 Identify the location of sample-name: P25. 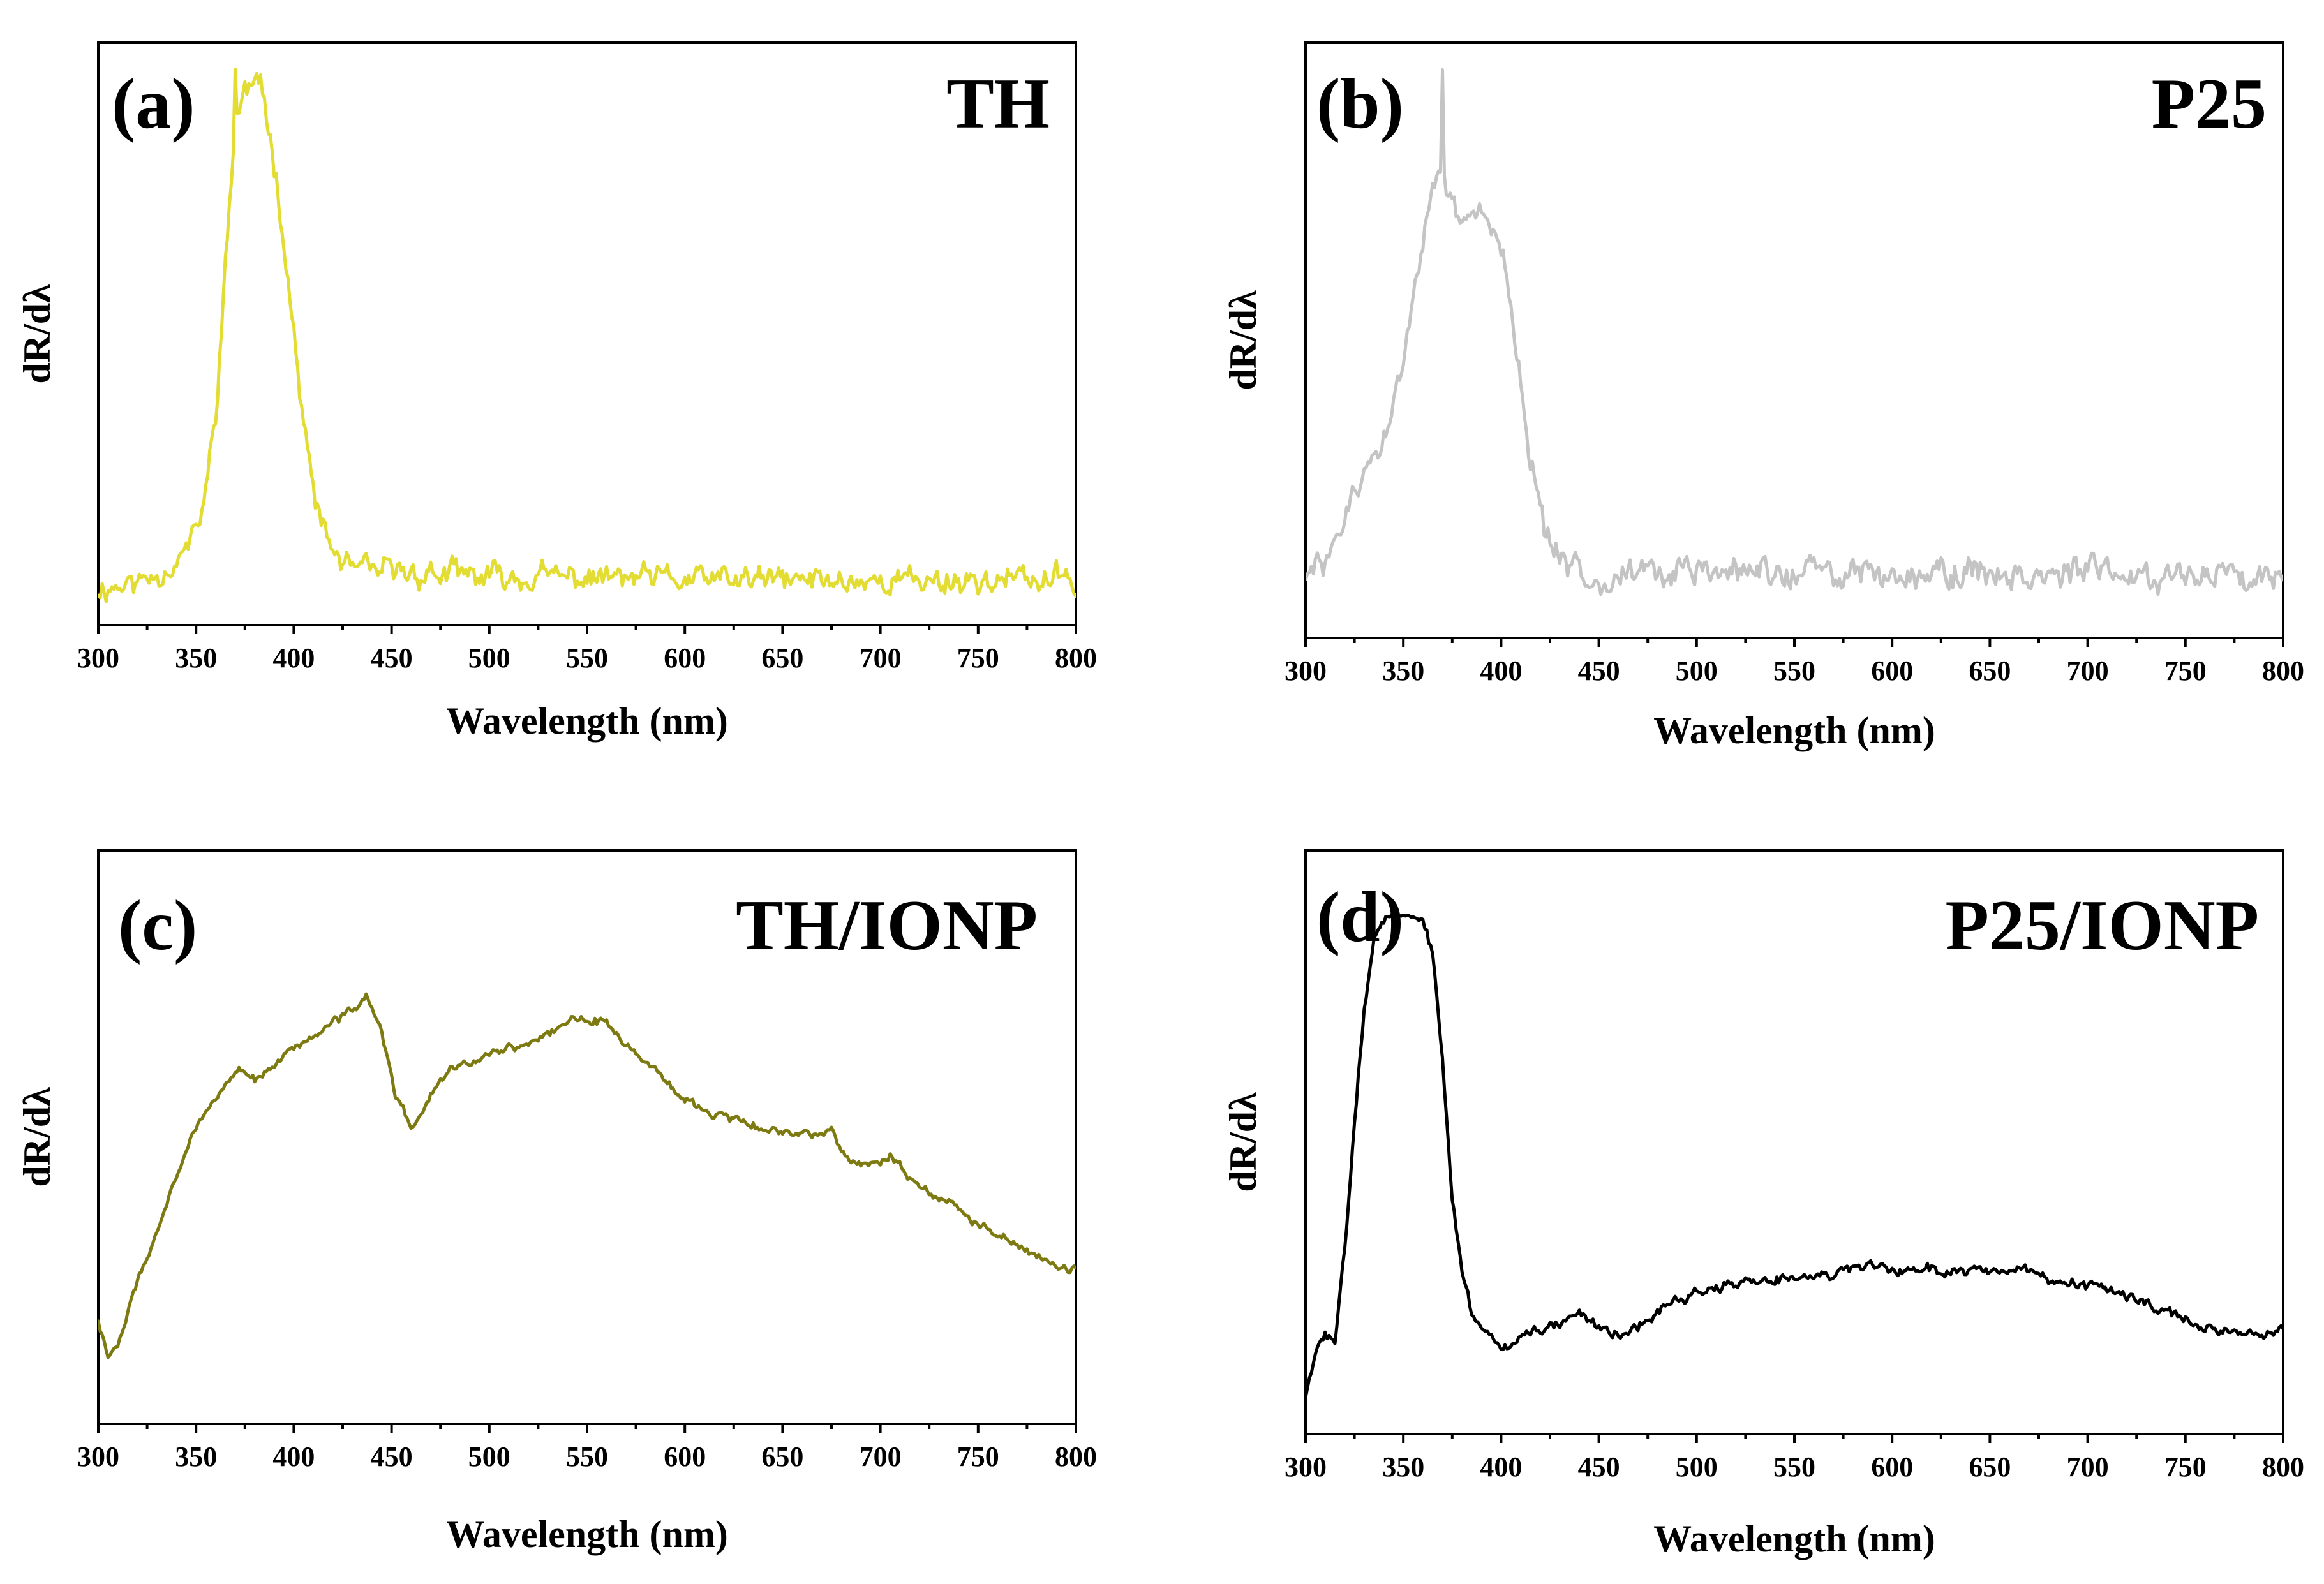
(2209, 104).